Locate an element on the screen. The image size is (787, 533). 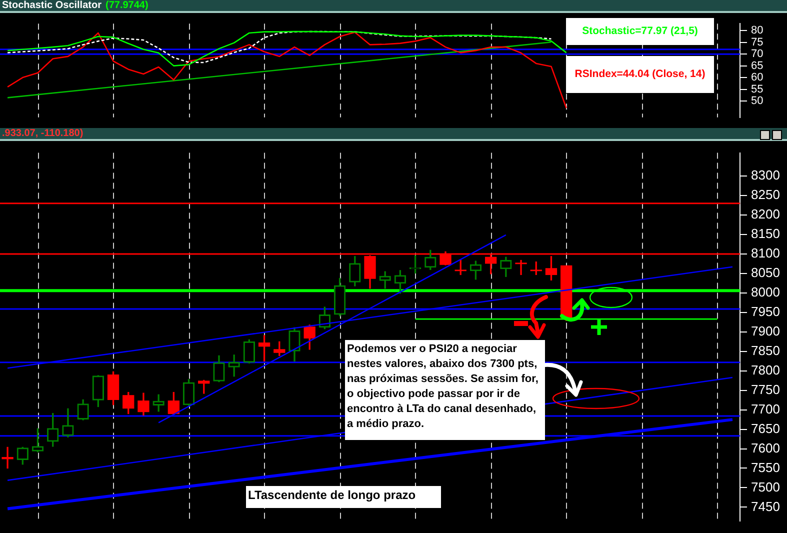
y-tick-label: 8200 is located at coordinates (765, 214).